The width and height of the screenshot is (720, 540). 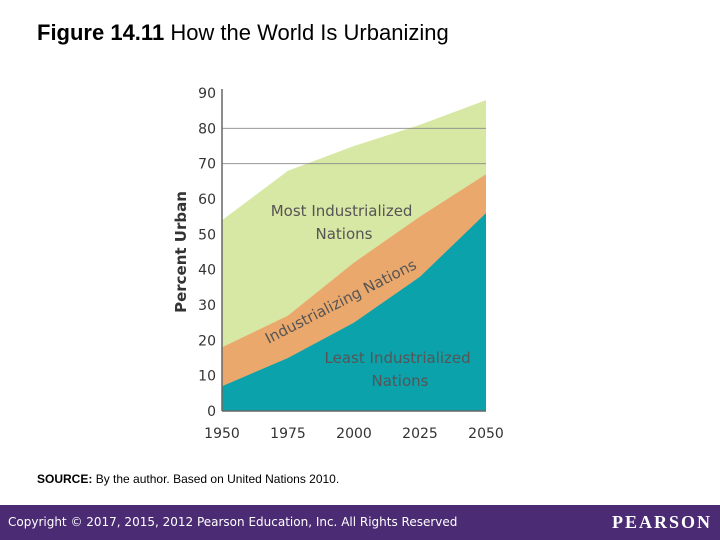 What do you see at coordinates (354, 312) in the screenshot?
I see `area-least-industrialized-nations` at bounding box center [354, 312].